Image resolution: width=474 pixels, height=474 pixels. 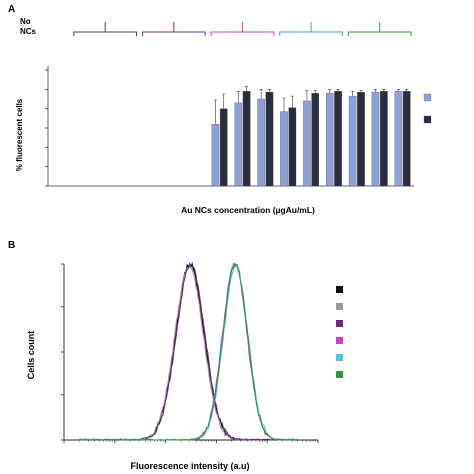 What do you see at coordinates (25, 21) in the screenshot?
I see `group-label-no-ncs: No` at bounding box center [25, 21].